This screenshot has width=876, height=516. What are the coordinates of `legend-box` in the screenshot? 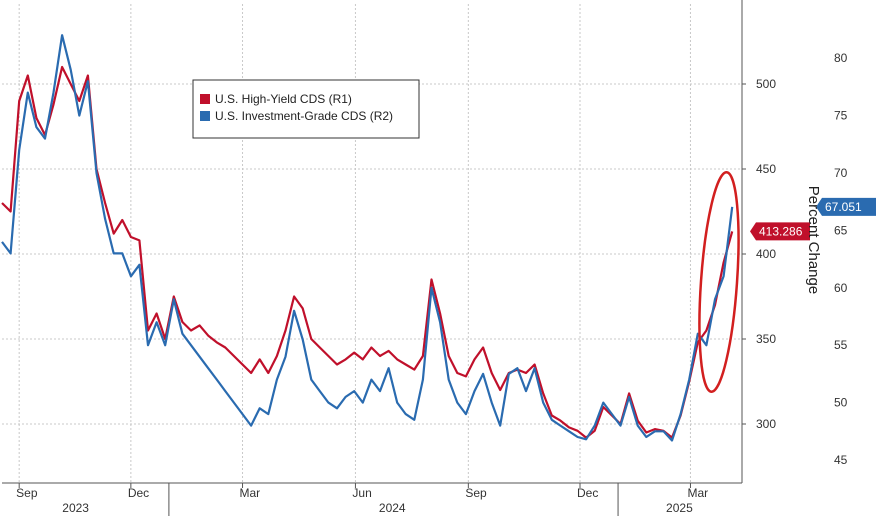 It's located at (306, 109).